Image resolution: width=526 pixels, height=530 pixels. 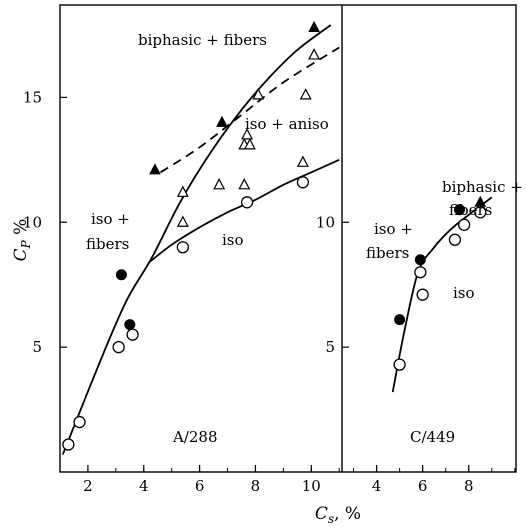 I want to click on panel-label: A/288, so click(x=195, y=437).